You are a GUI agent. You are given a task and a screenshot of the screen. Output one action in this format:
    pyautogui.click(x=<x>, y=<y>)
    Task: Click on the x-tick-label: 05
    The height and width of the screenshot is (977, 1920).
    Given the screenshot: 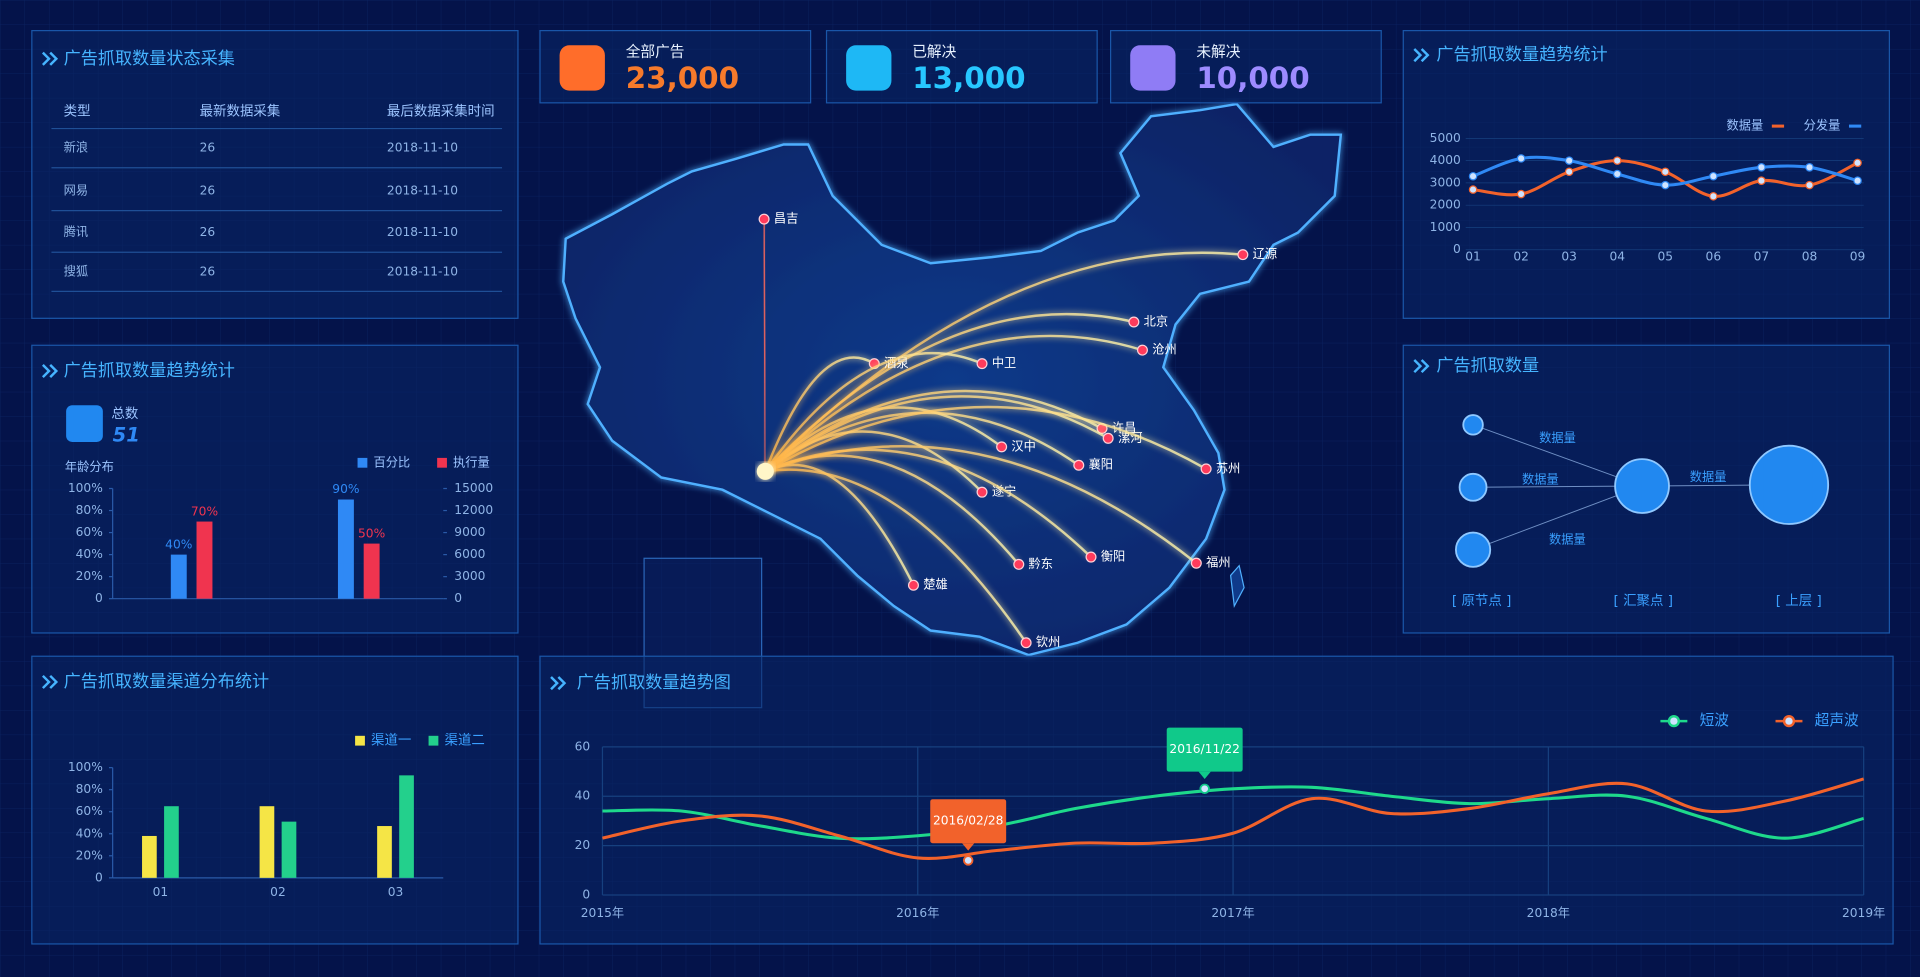 What is the action you would take?
    pyautogui.click(x=1666, y=257)
    